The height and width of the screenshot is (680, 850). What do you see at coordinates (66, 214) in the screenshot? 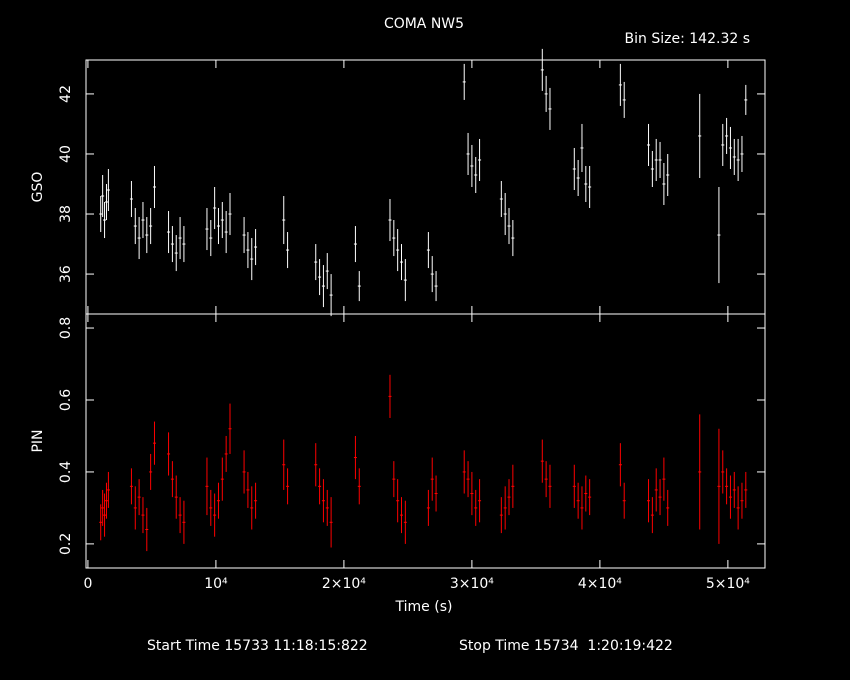
I see `y-tick-label: 38` at bounding box center [66, 214].